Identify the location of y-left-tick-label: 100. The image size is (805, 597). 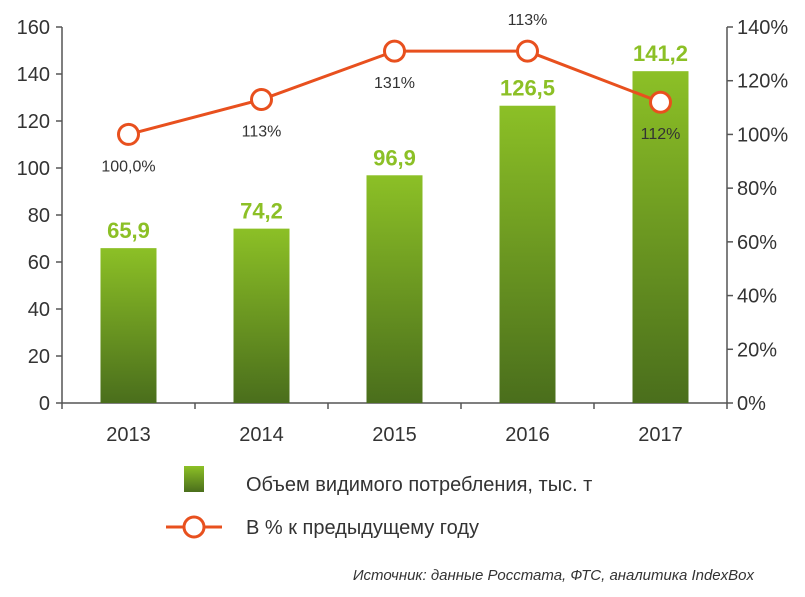
(33, 169).